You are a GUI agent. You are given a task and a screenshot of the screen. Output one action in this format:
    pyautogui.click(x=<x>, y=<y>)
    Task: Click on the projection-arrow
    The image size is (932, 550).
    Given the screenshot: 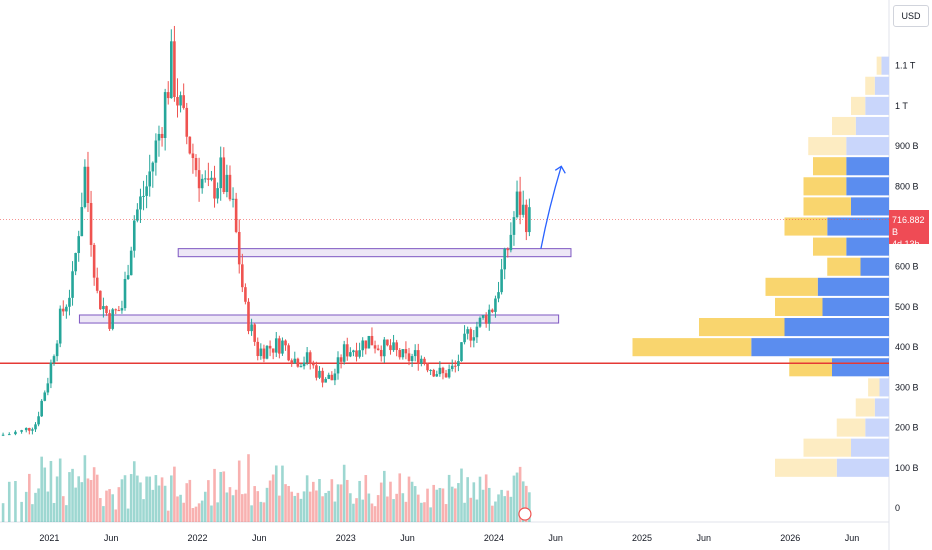 What is the action you would take?
    pyautogui.click(x=551, y=207)
    